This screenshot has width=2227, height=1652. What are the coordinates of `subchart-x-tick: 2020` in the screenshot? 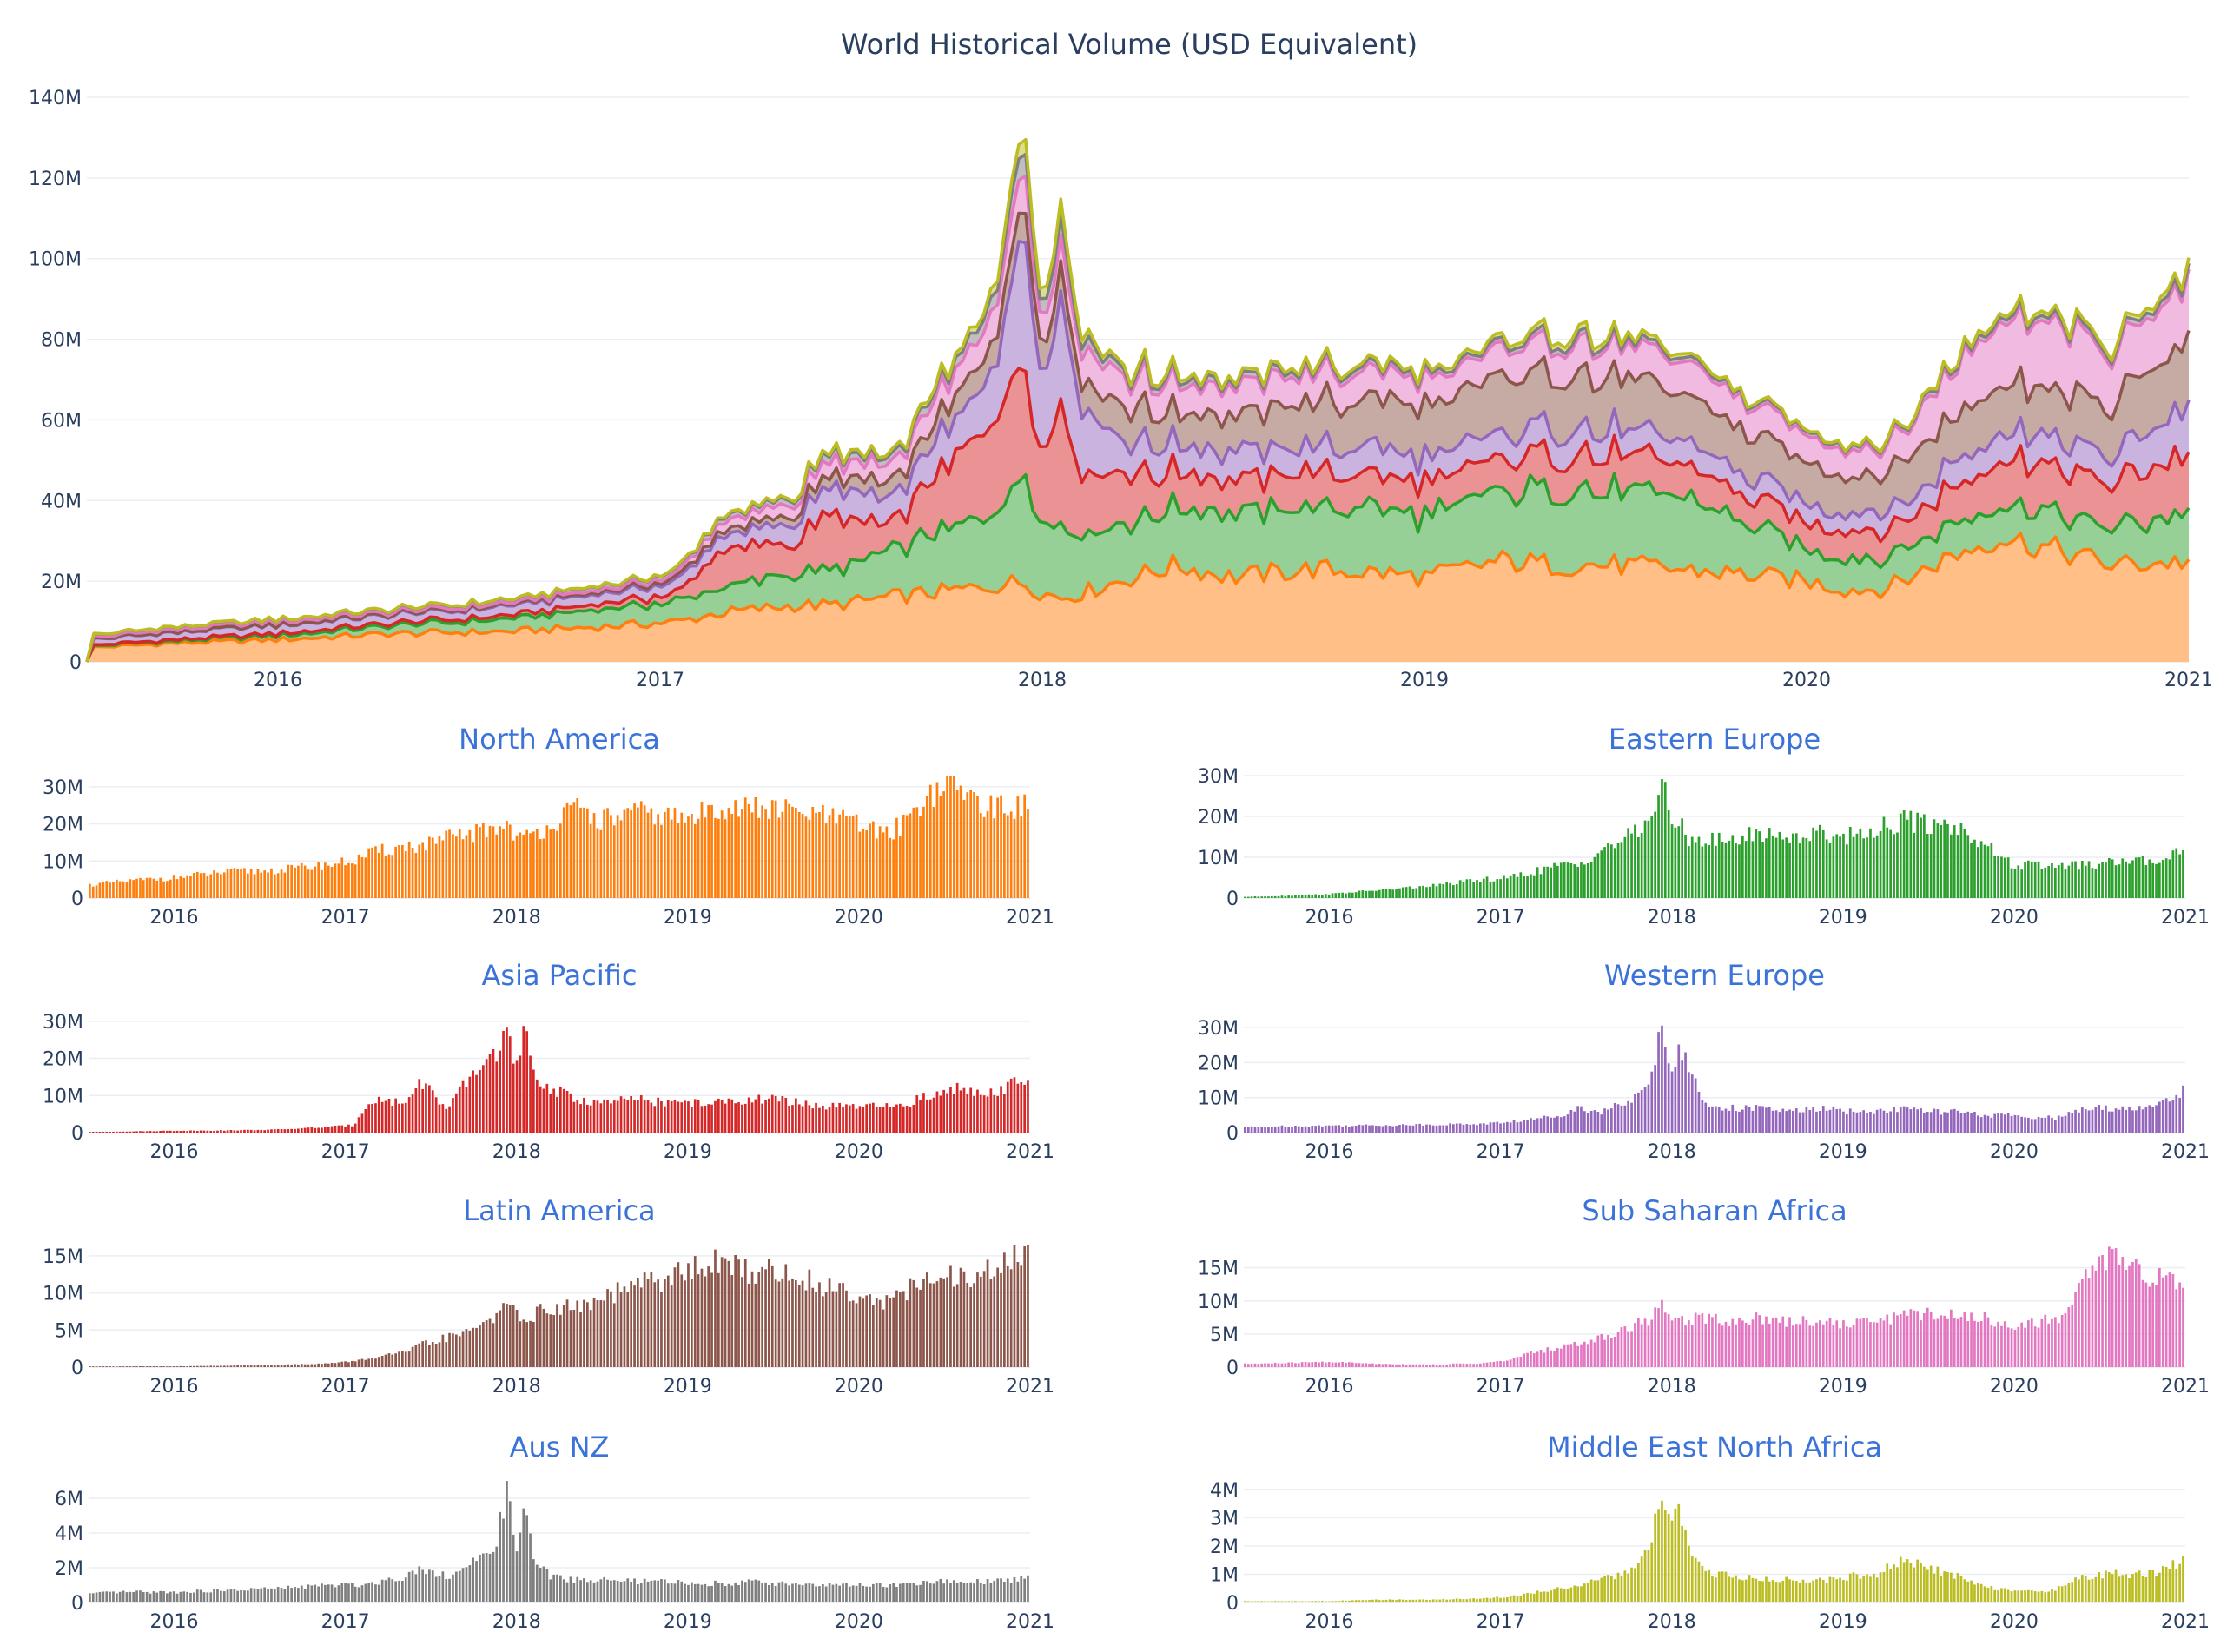 It's located at (859, 1387).